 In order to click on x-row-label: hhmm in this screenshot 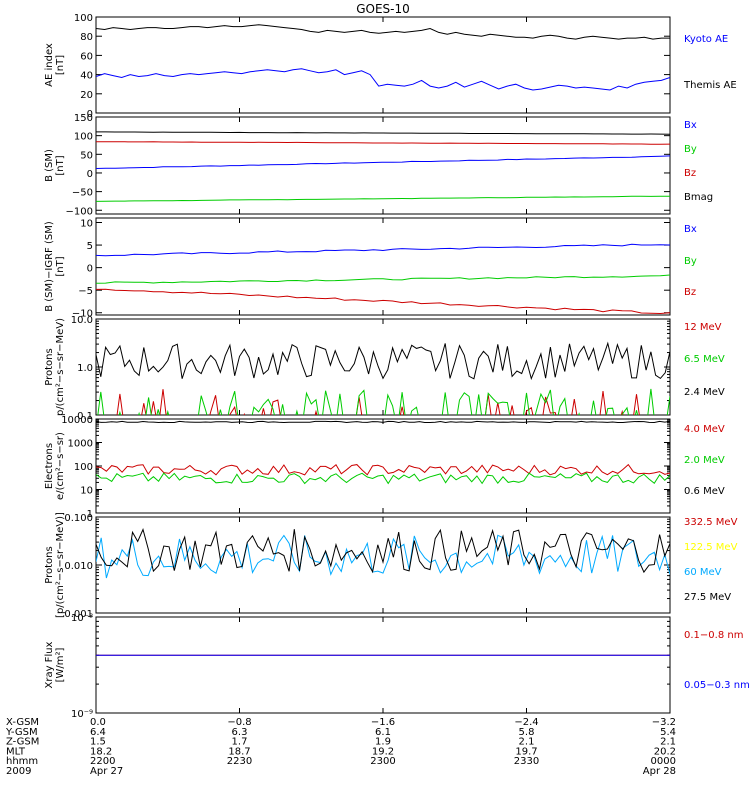, I will do `click(22, 761)`.